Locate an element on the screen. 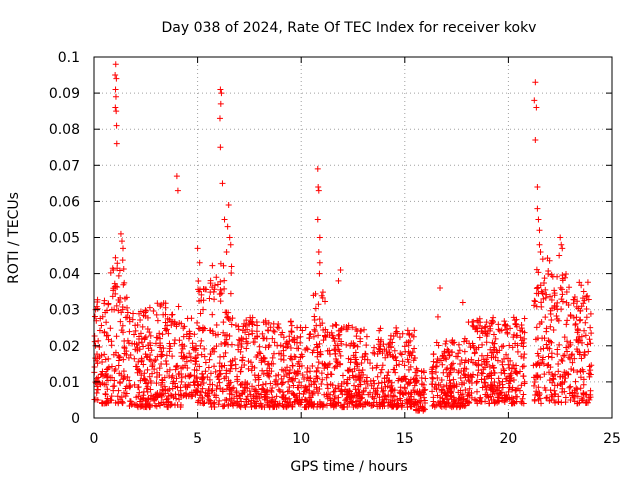  y-tick-label: 0.08 is located at coordinates (64, 130).